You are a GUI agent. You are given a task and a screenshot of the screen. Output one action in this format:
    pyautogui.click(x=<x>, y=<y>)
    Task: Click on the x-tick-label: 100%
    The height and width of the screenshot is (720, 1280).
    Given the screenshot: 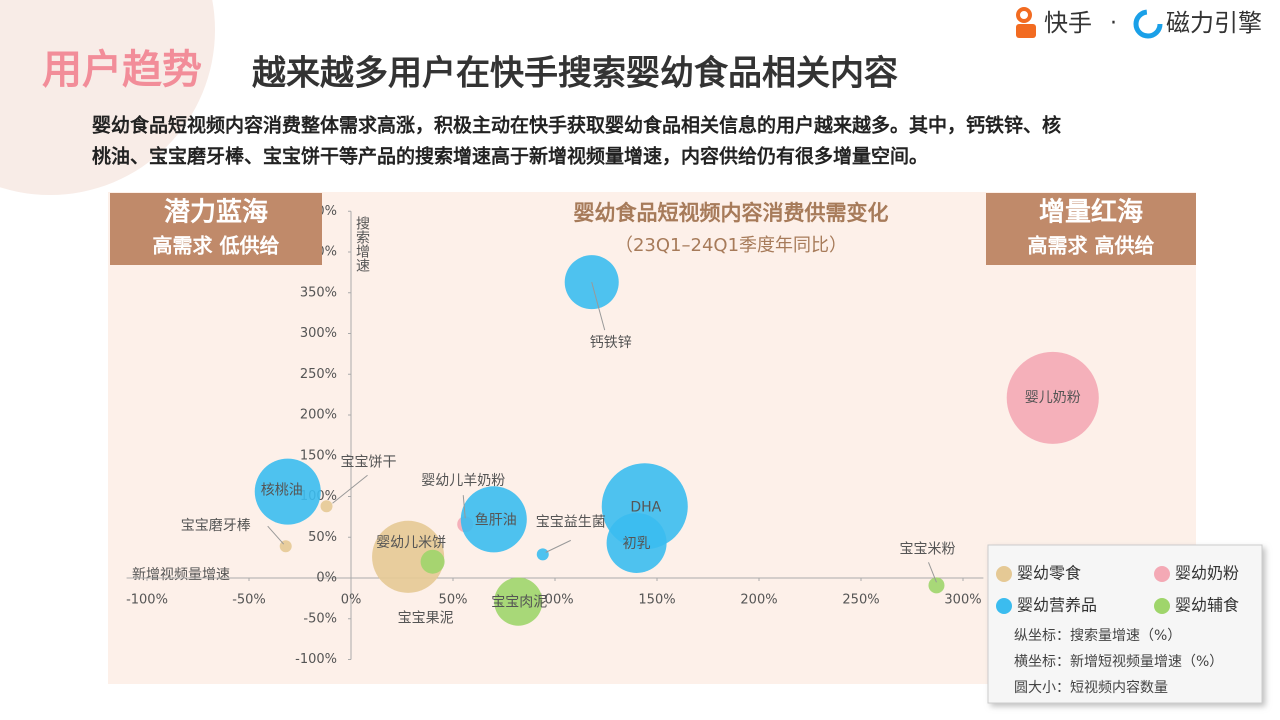 What is the action you would take?
    pyautogui.click(x=554, y=600)
    